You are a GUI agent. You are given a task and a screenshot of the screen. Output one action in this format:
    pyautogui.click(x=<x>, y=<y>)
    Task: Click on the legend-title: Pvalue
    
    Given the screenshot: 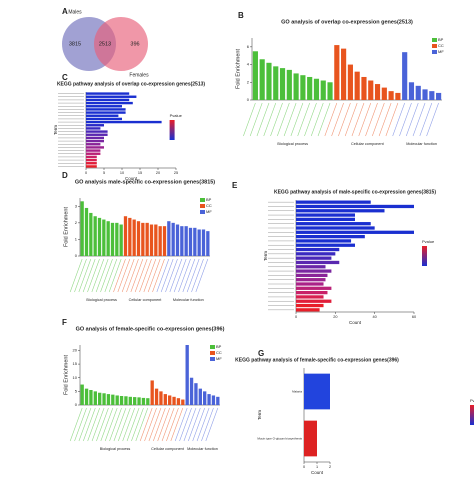 What is the action you would take?
    pyautogui.click(x=176, y=115)
    